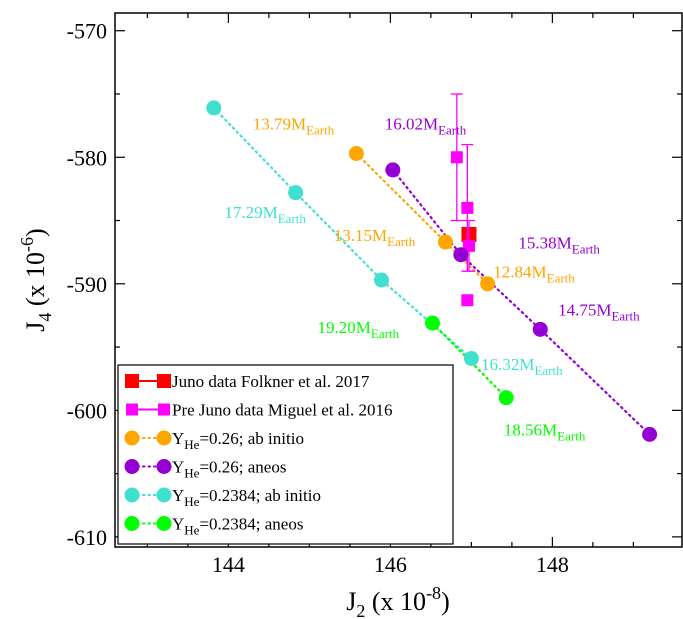 The width and height of the screenshot is (683, 619). I want to click on legend-label: YHe=0.26; aneos, so click(229, 469).